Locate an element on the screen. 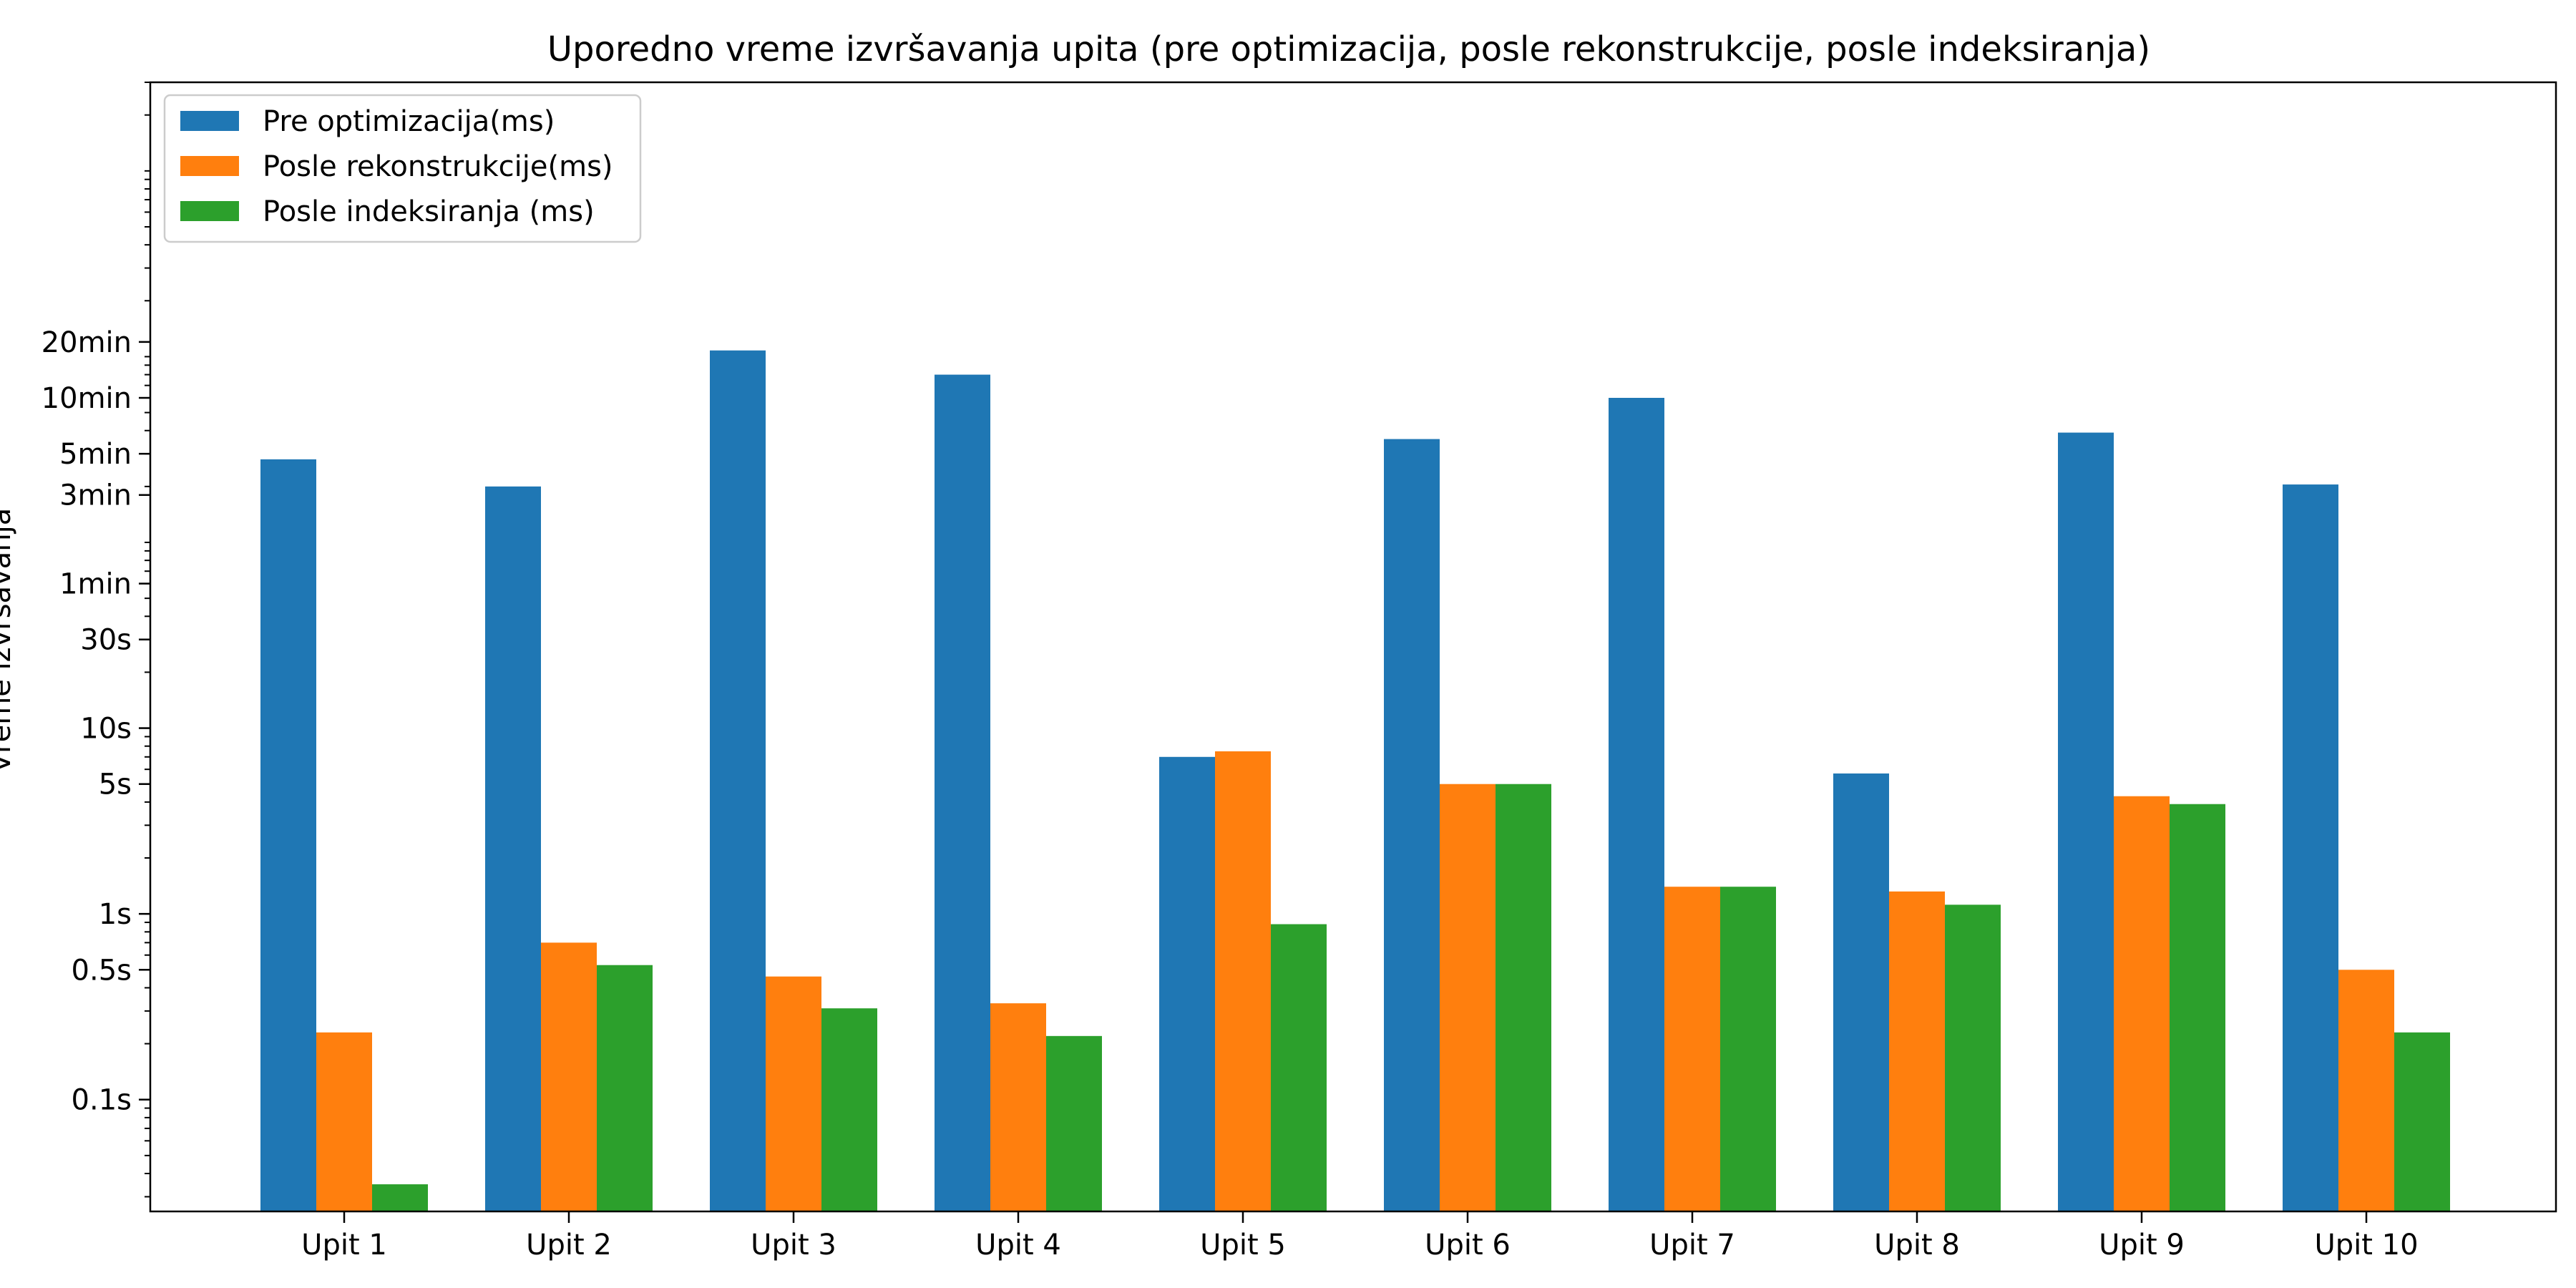 The image size is (2576, 1288). x-tick-label: Upit 10 is located at coordinates (2366, 1245).